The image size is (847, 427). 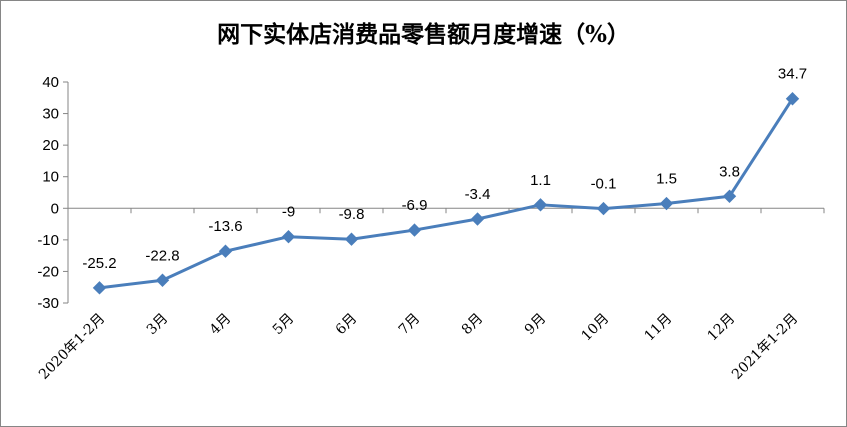 I want to click on x-tick-label: 6月, so click(x=347, y=325).